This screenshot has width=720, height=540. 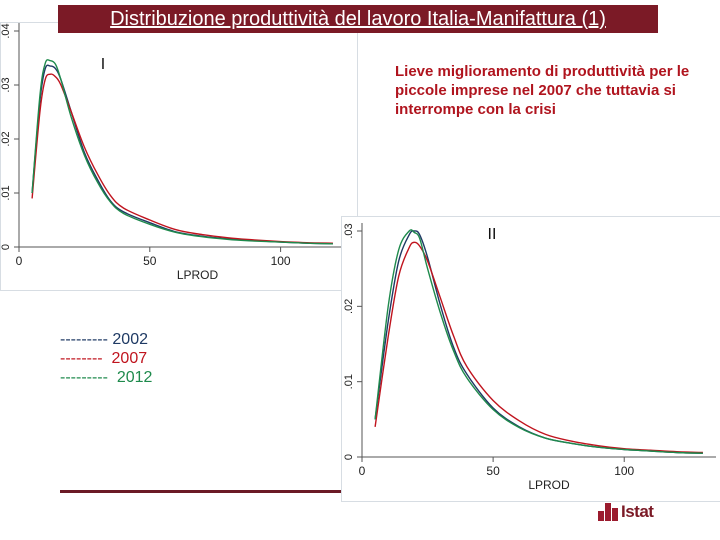 I want to click on legend-item-2007: -------- 2007, so click(x=106, y=358).